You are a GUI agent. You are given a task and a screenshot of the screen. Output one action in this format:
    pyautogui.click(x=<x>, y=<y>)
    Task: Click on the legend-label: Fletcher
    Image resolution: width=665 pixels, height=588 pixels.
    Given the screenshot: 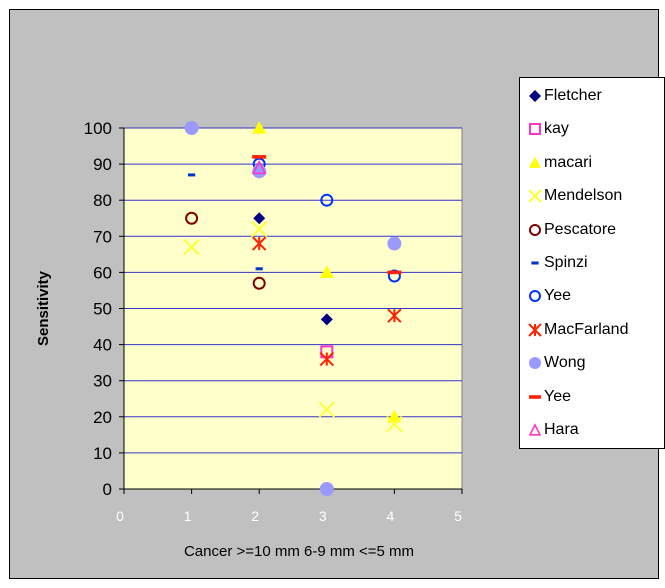 What is the action you would take?
    pyautogui.click(x=573, y=95)
    